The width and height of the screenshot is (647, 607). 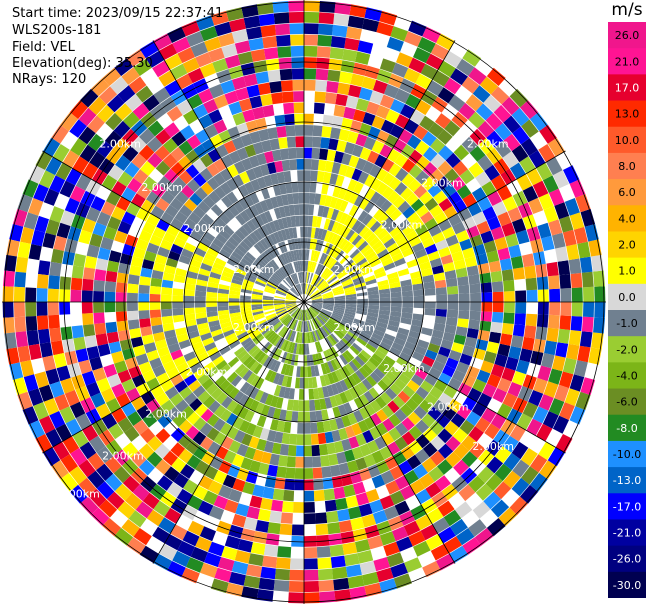 What do you see at coordinates (627, 140) in the screenshot?
I see `colorbar-tick-label: 10.0` at bounding box center [627, 140].